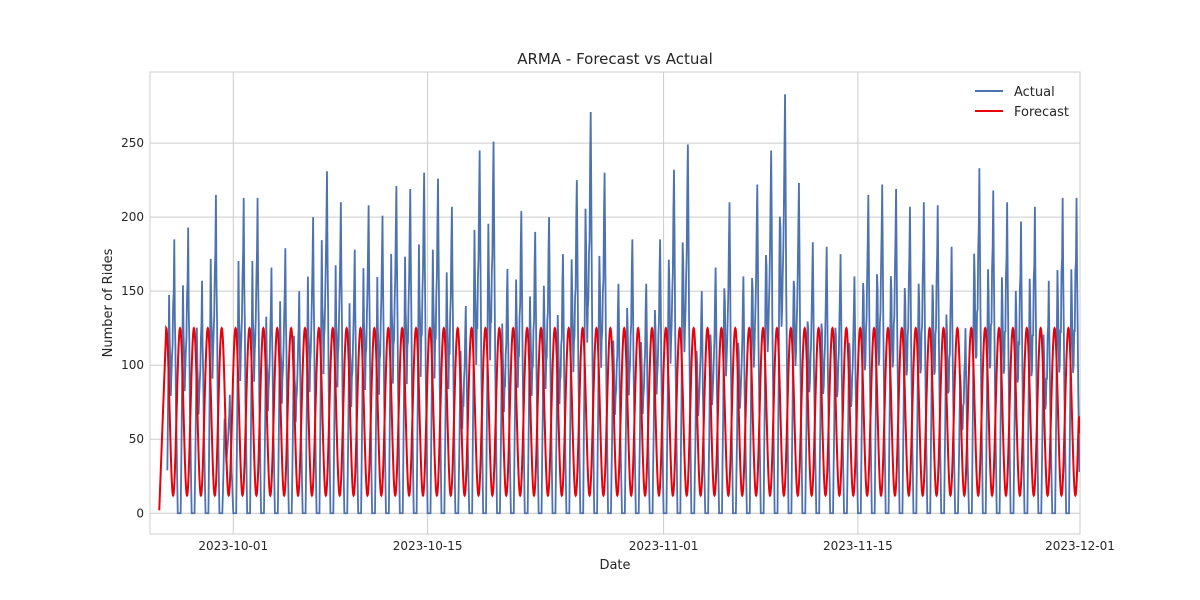 The height and width of the screenshot is (600, 1200). What do you see at coordinates (132, 217) in the screenshot?
I see `y-tick-label: 200` at bounding box center [132, 217].